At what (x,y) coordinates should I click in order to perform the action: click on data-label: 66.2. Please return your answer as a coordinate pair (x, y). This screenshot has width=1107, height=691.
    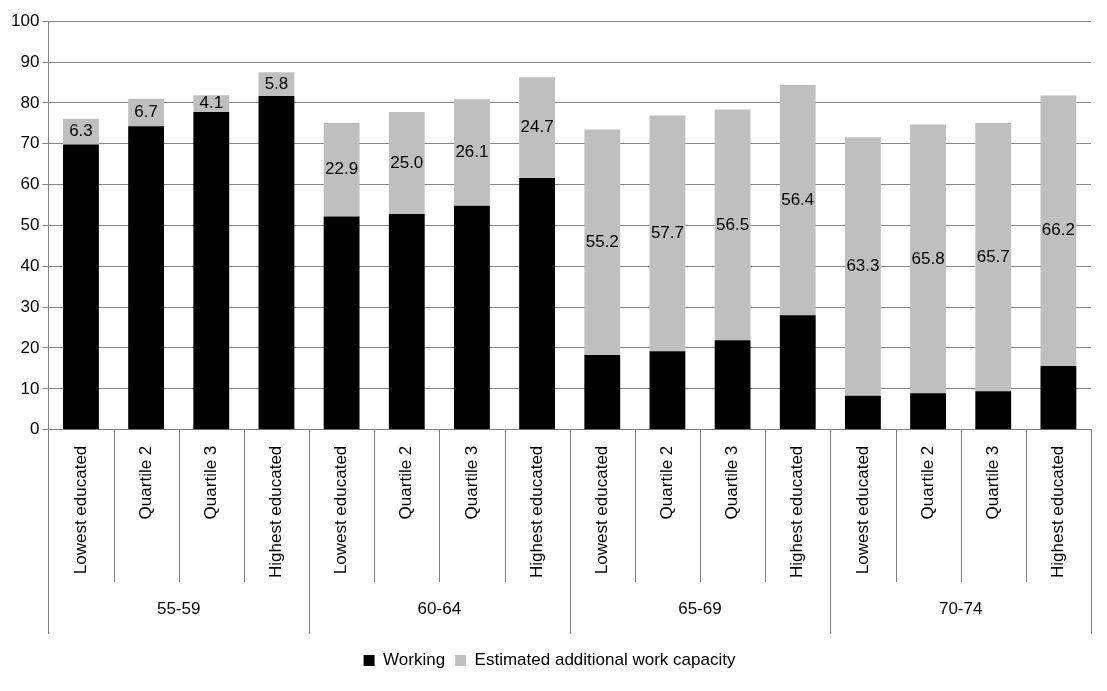
    Looking at the image, I should click on (1058, 230).